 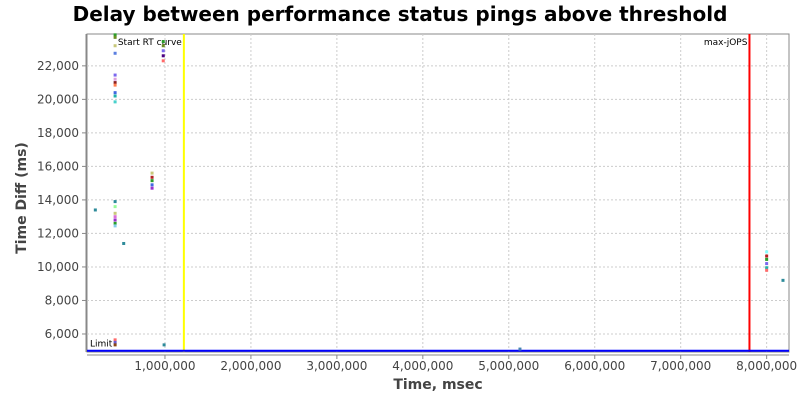 What do you see at coordinates (766, 366) in the screenshot?
I see `x-tick-label: 8,000,000` at bounding box center [766, 366].